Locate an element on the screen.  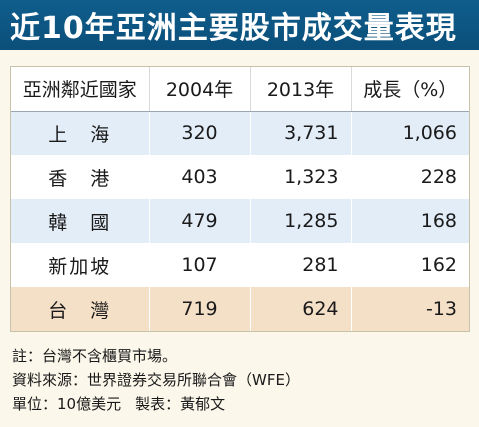
cell-2013: 3,731 is located at coordinates (301, 133).